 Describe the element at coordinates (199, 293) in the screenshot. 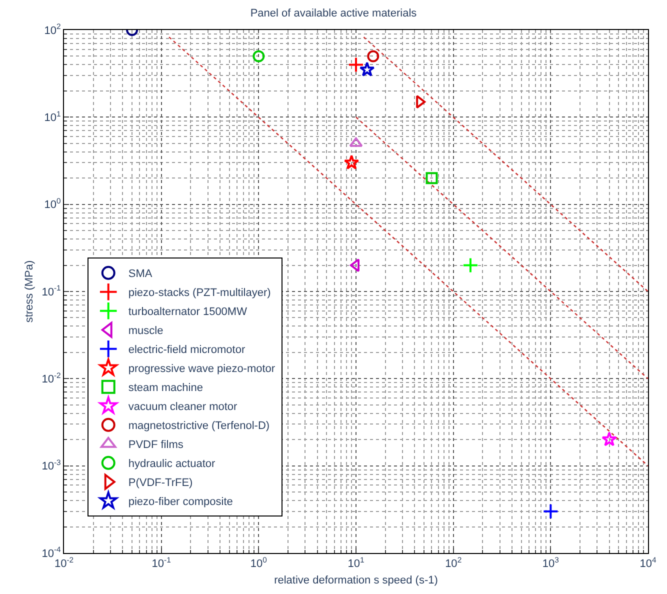

I see `legend-label: piezo-stacks (PZT-multilayer)` at that location.